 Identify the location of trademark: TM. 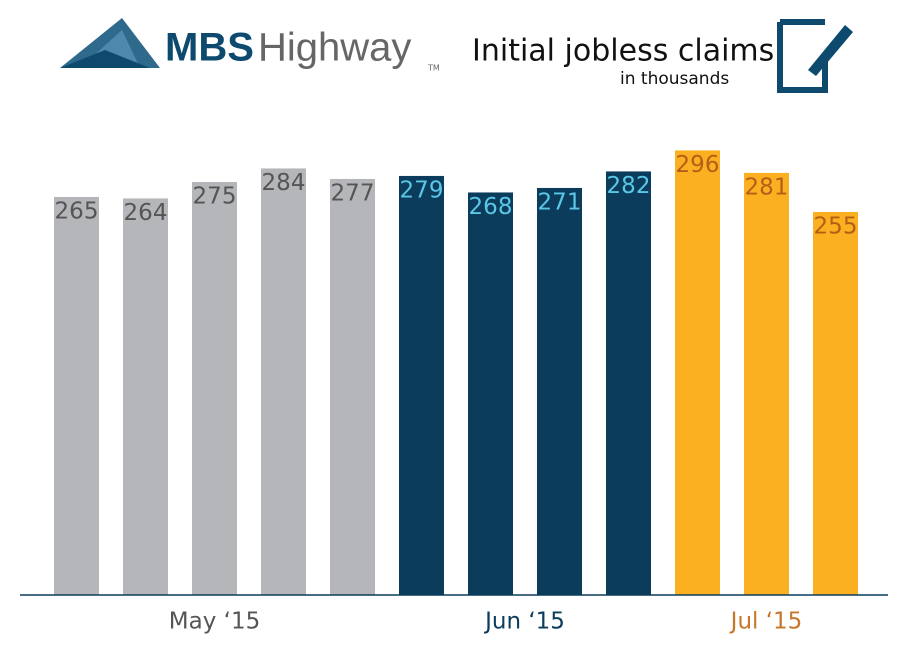
(433, 68).